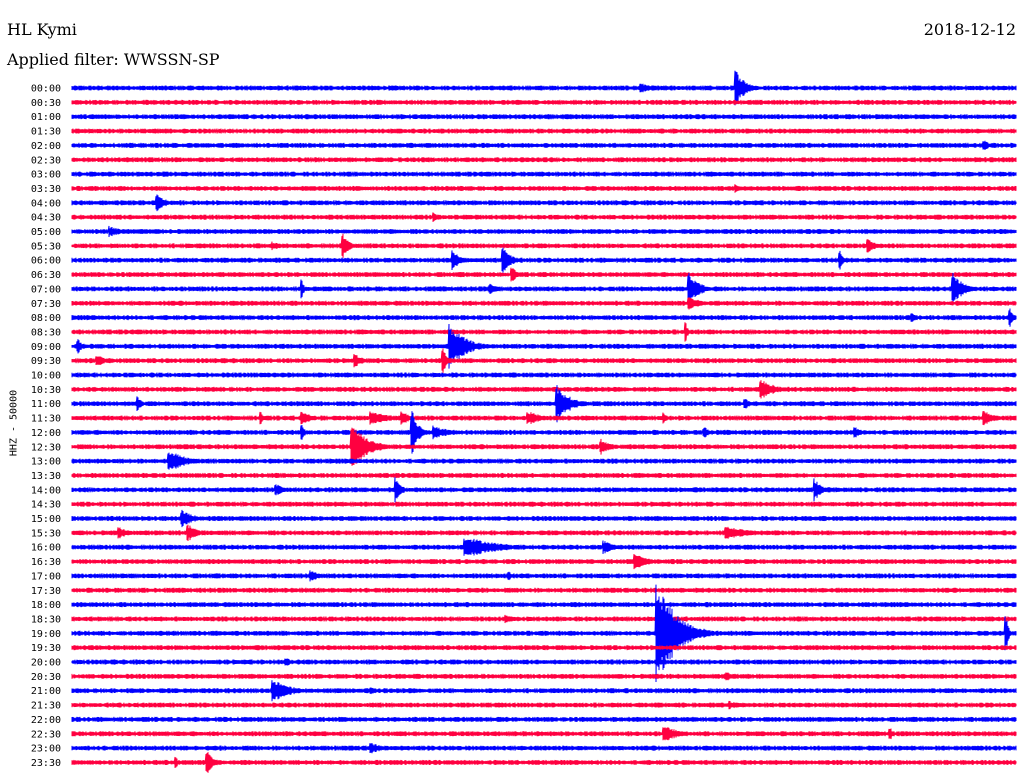  What do you see at coordinates (46, 576) in the screenshot?
I see `row-time-label: 17:00` at bounding box center [46, 576].